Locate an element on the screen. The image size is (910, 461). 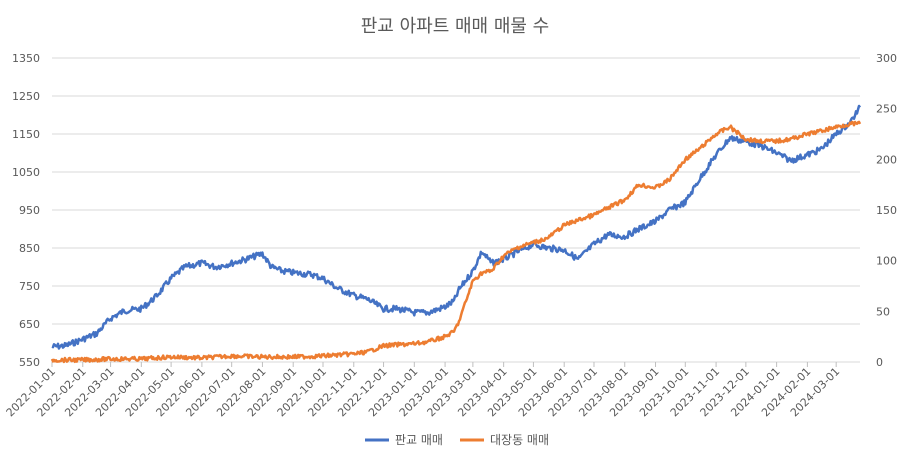
y-left-tick-label: 1150 is located at coordinates (26, 134).